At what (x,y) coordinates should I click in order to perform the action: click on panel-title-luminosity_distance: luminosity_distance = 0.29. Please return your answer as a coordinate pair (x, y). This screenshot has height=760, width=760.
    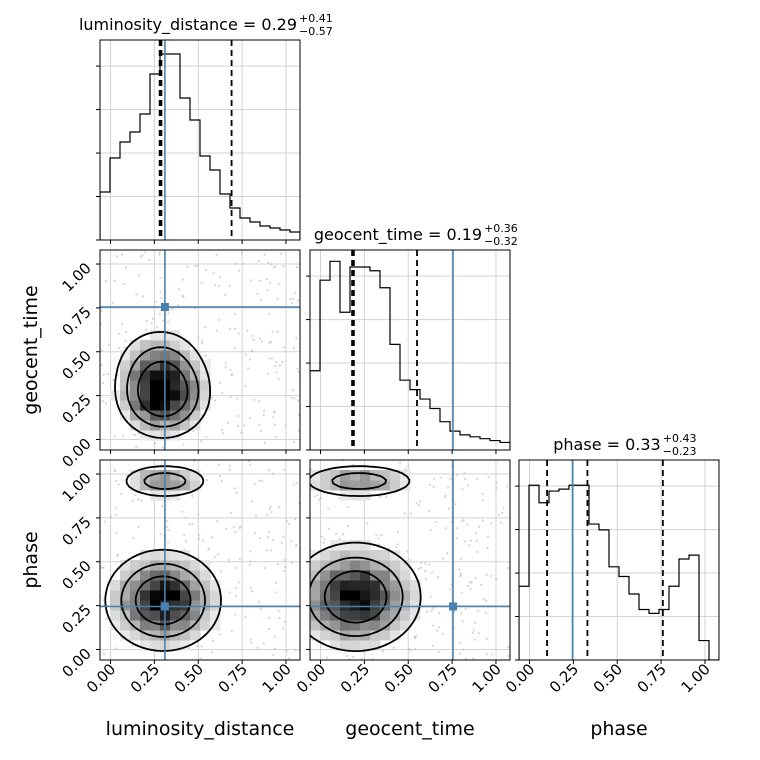
    Looking at the image, I should click on (188, 25).